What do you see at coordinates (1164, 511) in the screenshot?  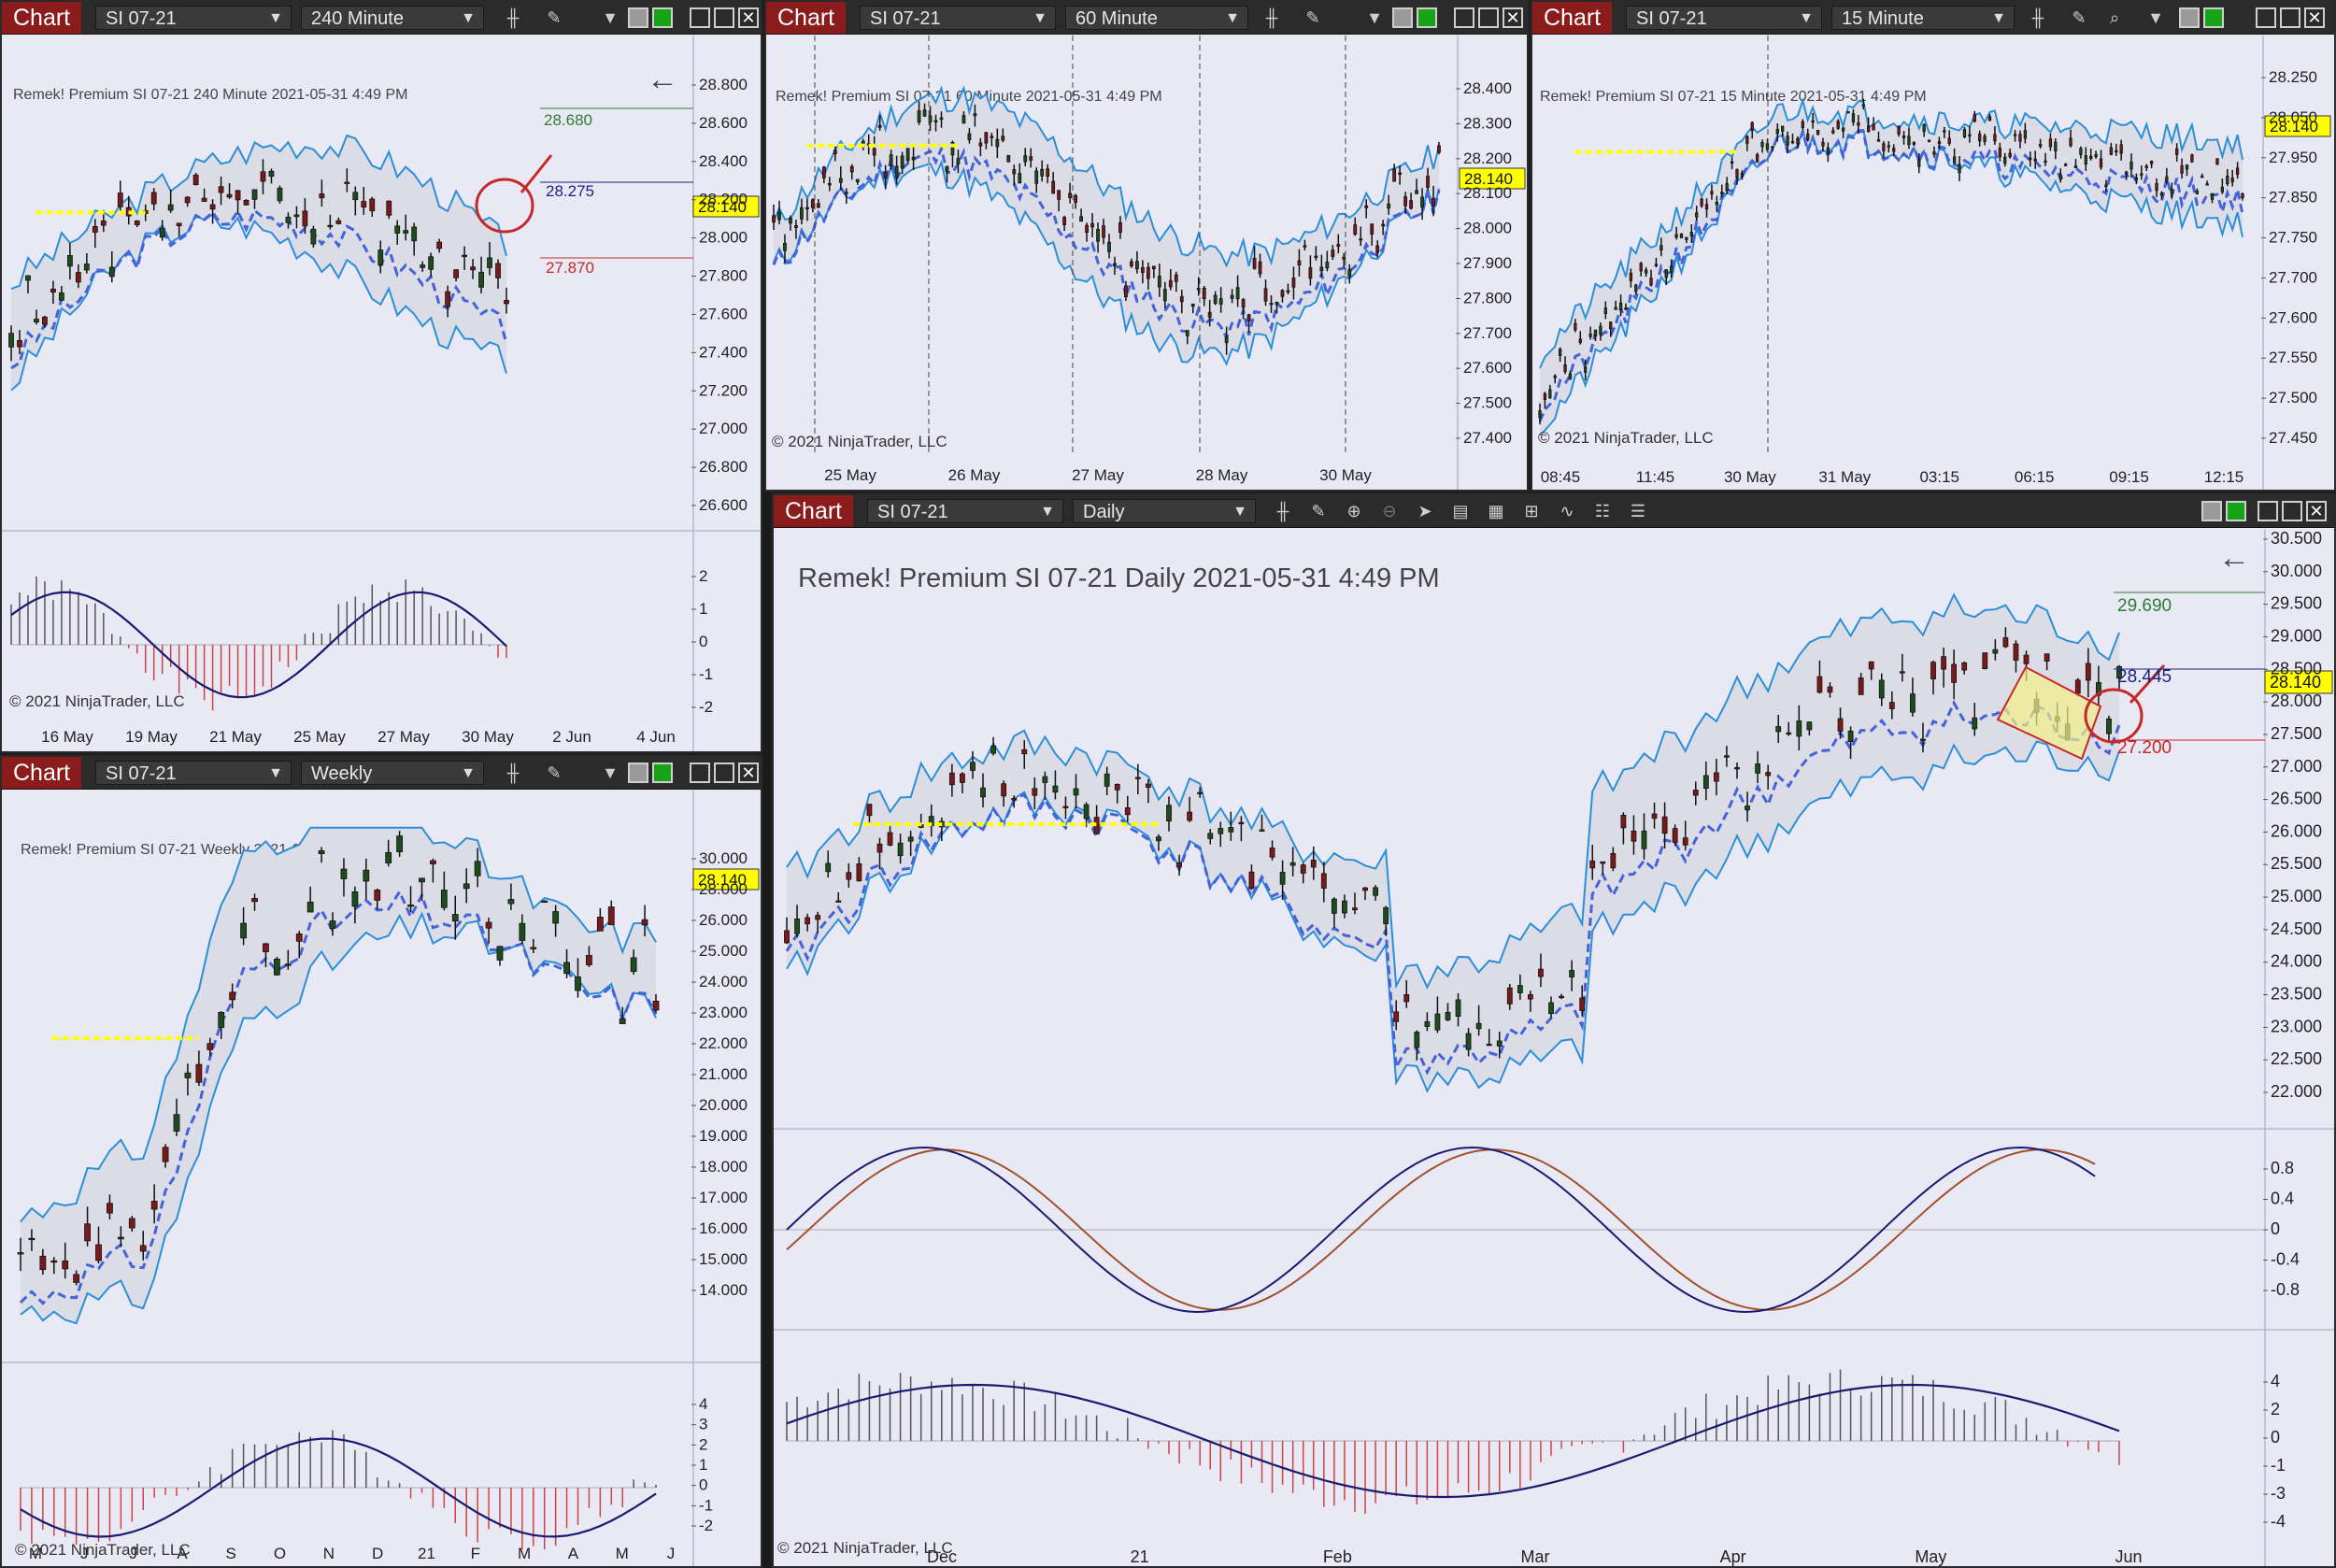 I see `interval-selector: Daily ▼` at bounding box center [1164, 511].